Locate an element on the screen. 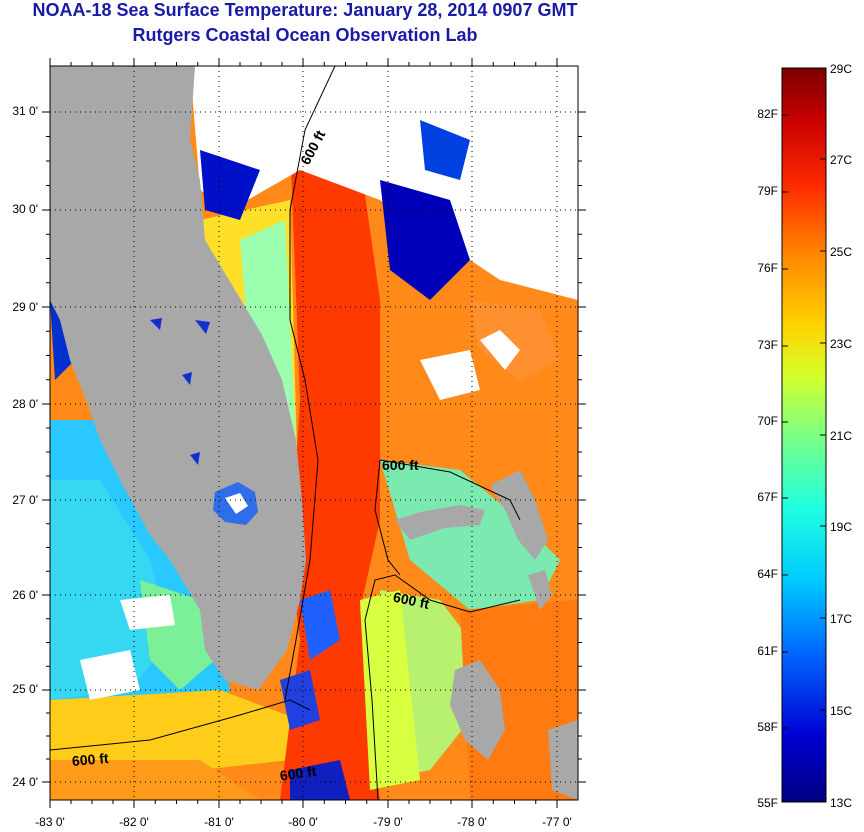  latitude-tick: 31 0' is located at coordinates (25, 111).